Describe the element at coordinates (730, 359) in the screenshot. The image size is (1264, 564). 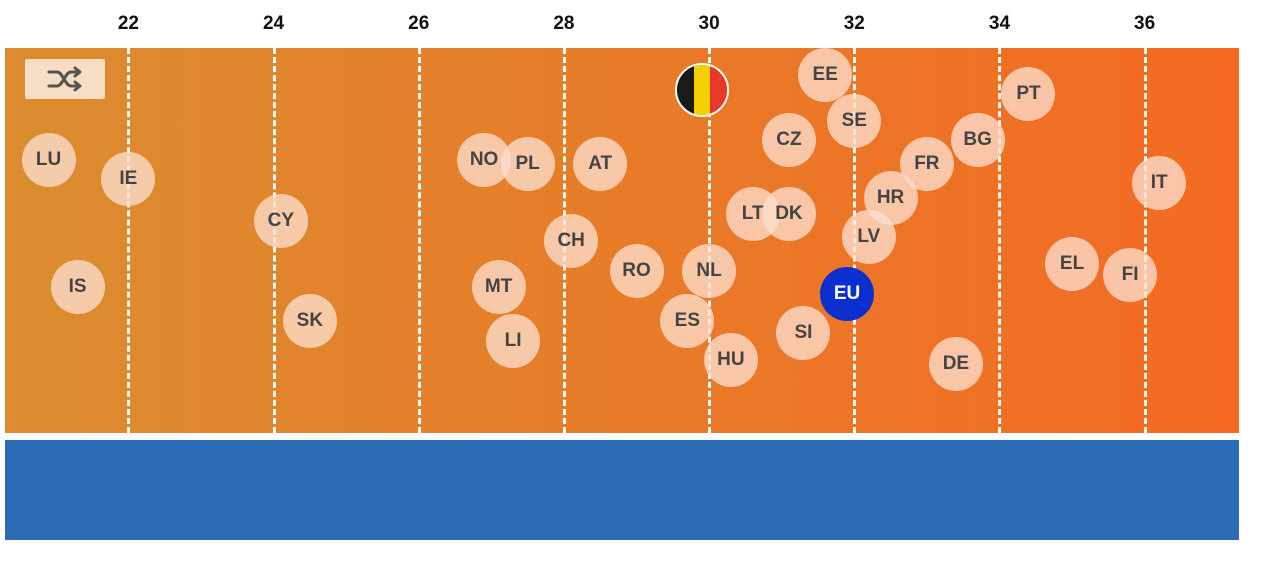
I see `country-point-hu: HU` at that location.